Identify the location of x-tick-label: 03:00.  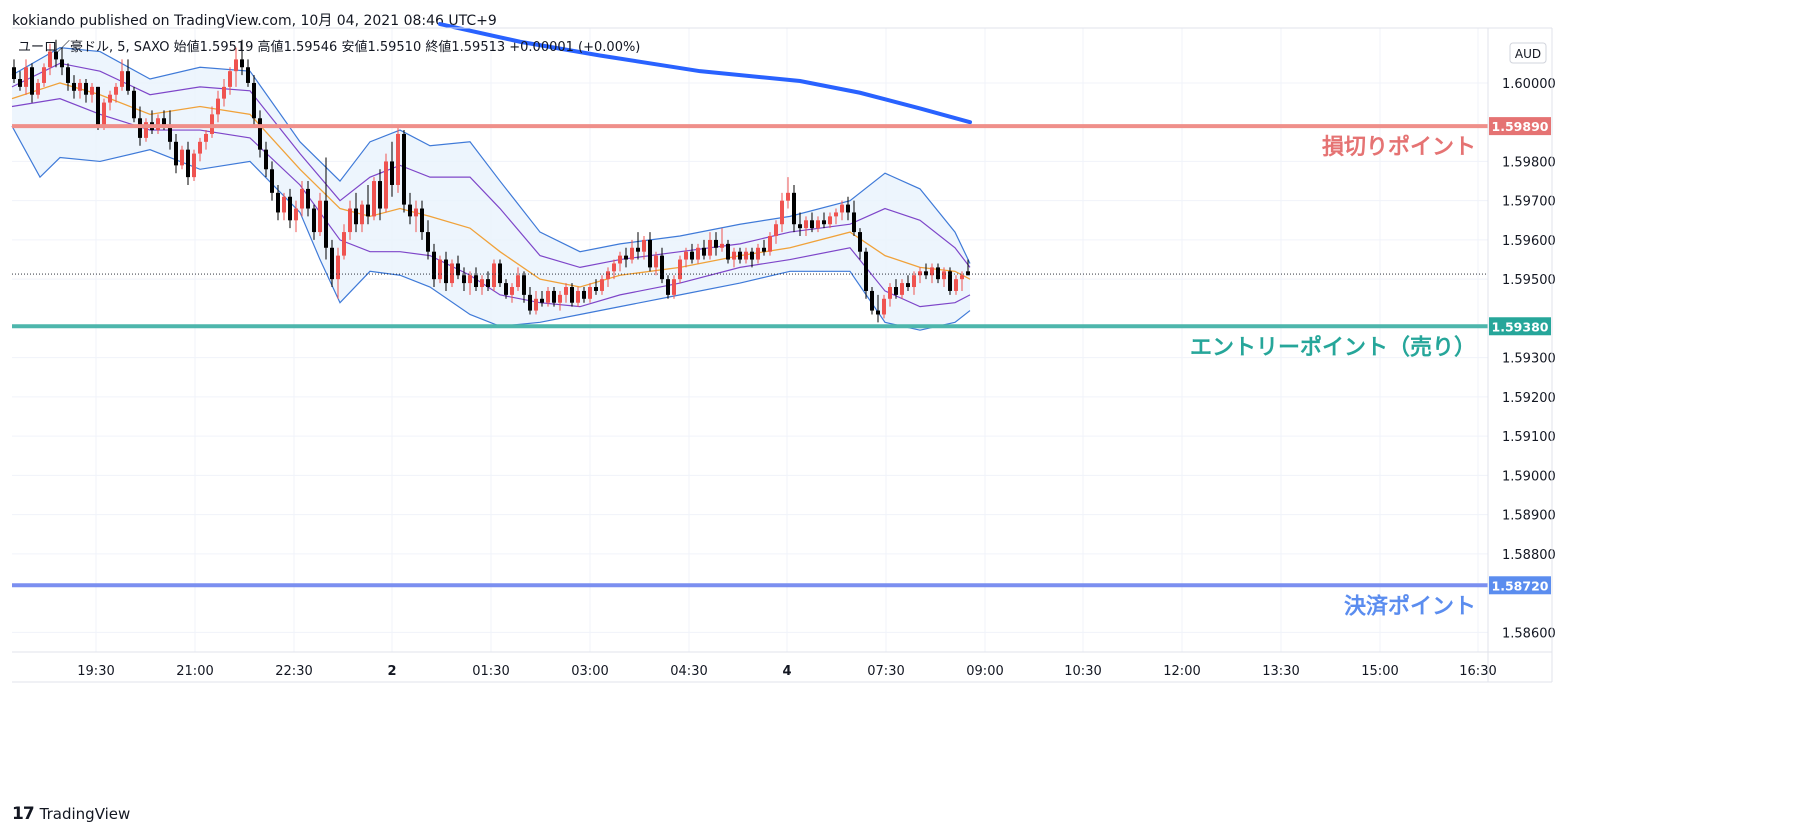
(589, 671).